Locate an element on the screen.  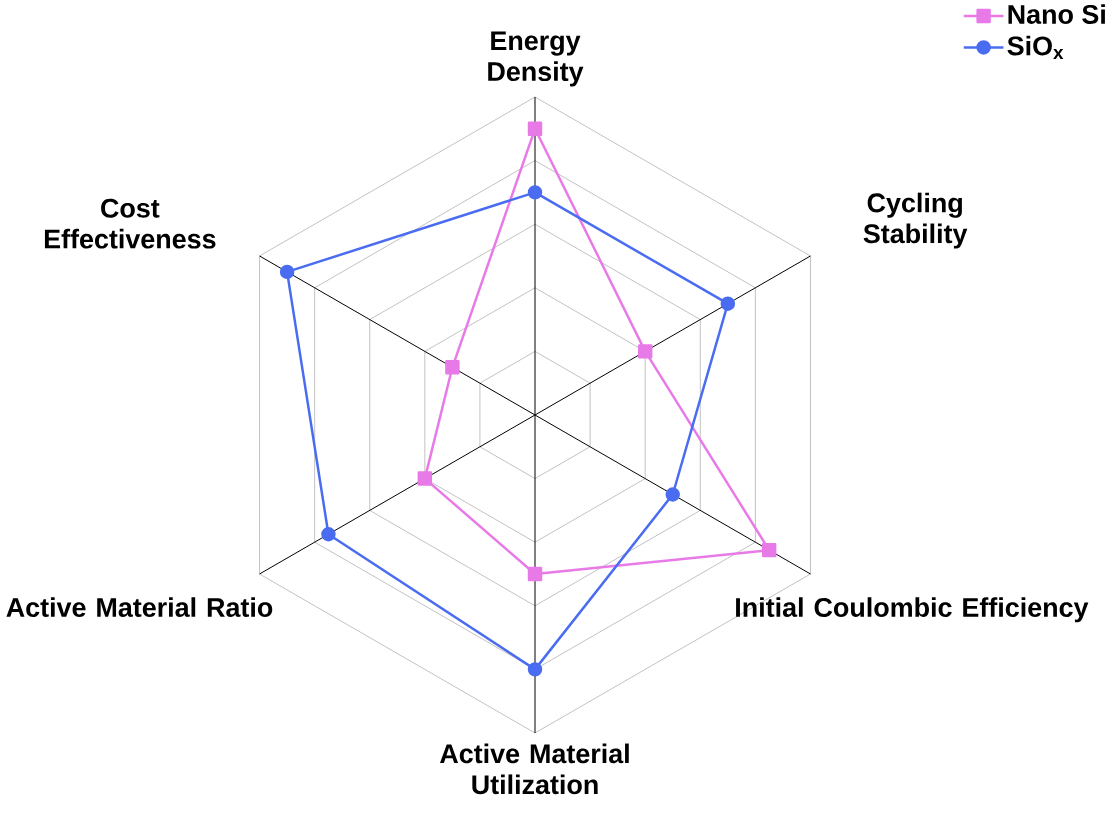
legend-label: SiO$_{x}$ is located at coordinates (1035, 47).